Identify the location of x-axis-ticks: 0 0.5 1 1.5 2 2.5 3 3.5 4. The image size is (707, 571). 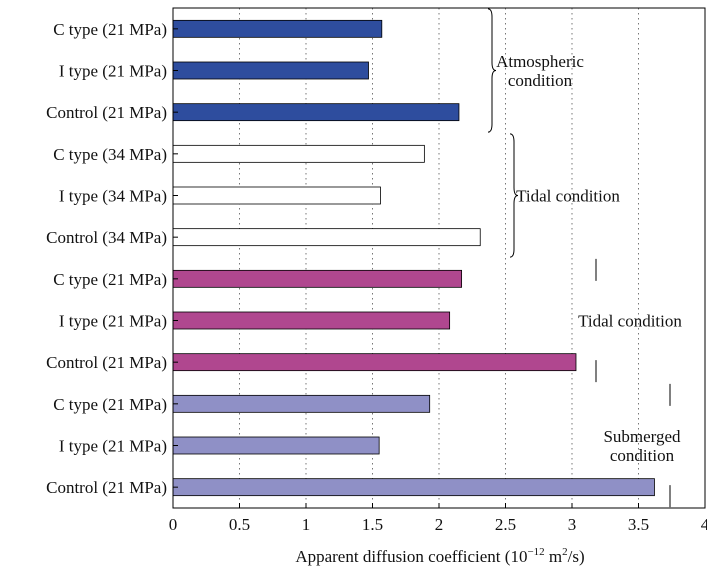
(438, 518).